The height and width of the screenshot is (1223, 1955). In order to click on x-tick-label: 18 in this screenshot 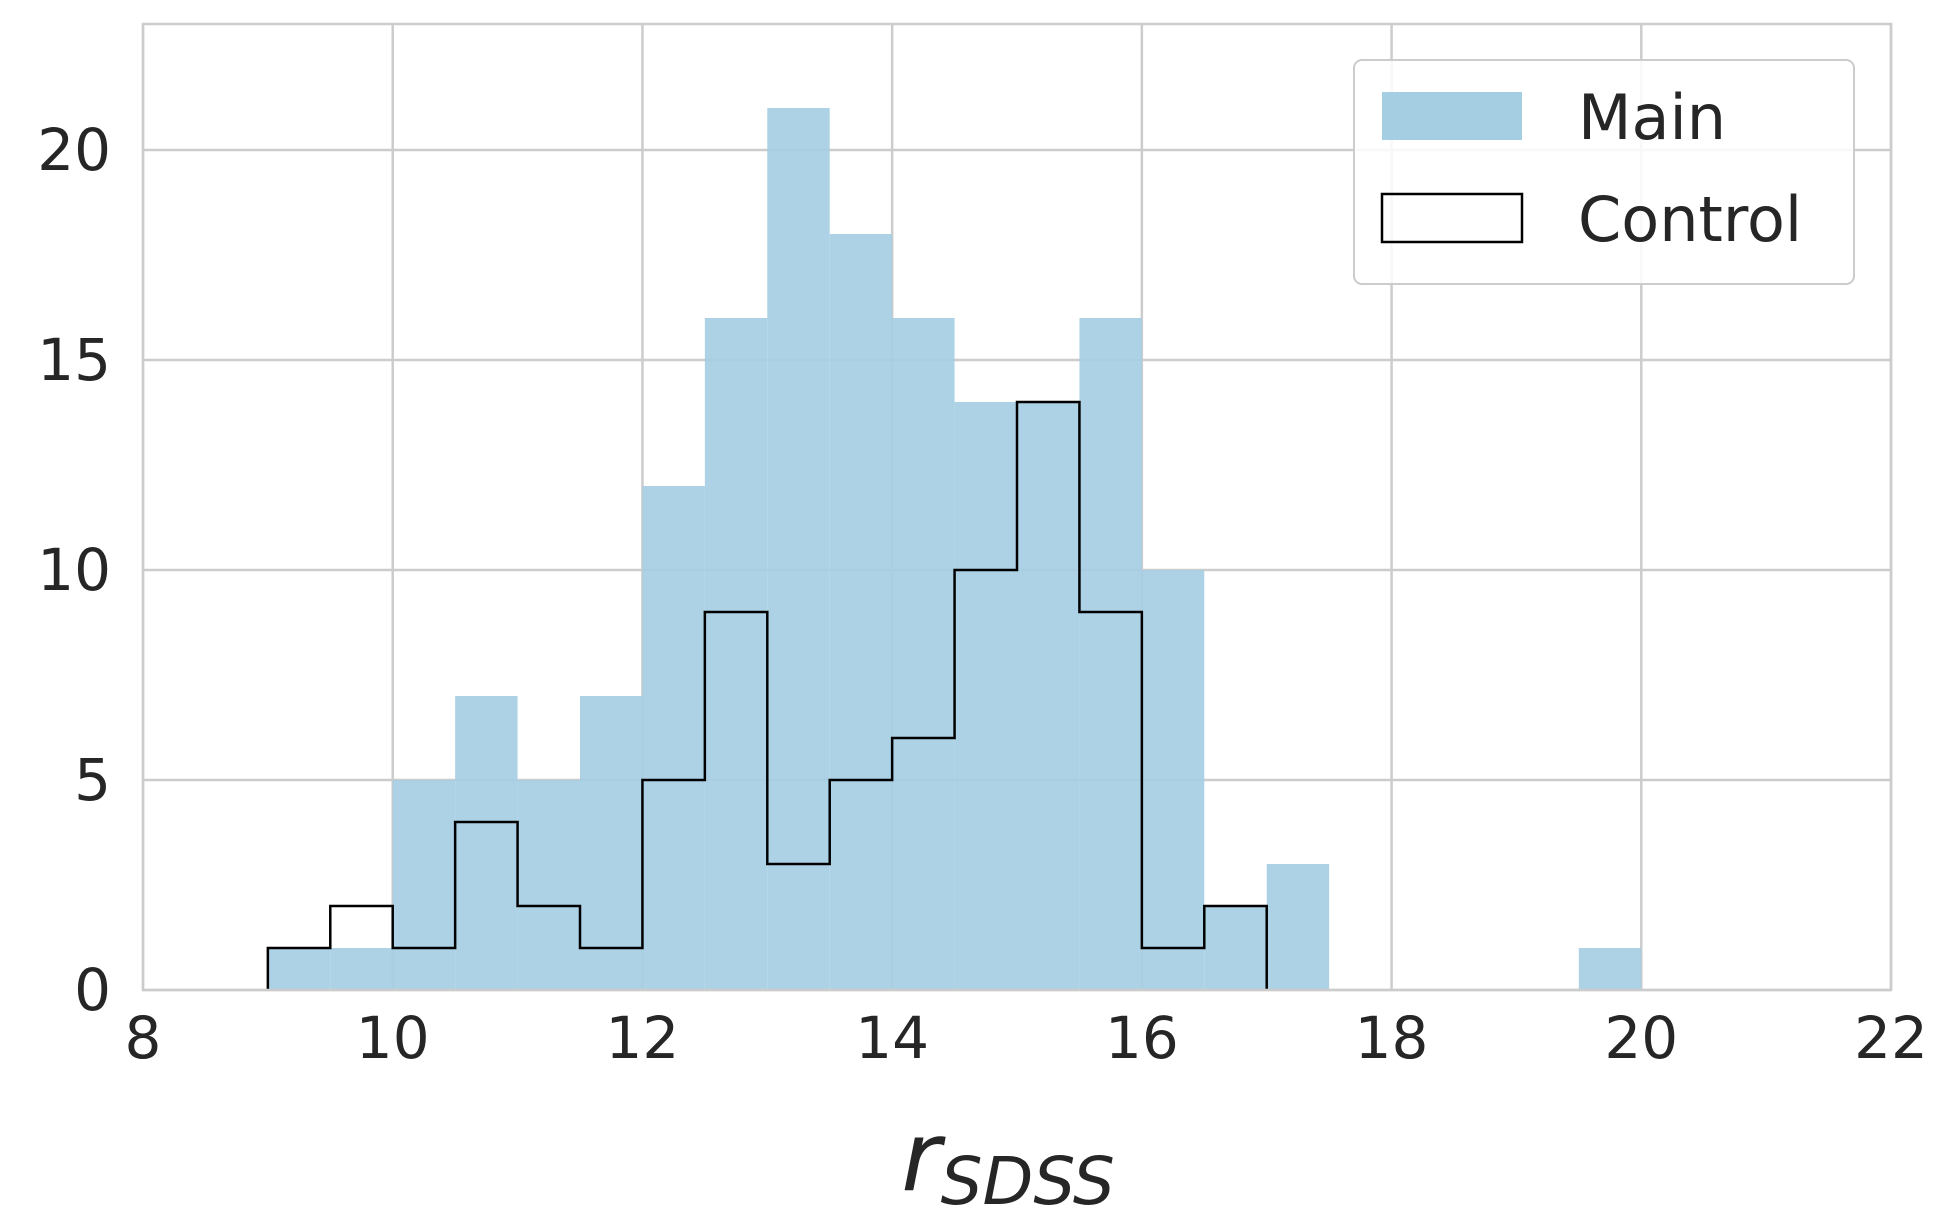, I will do `click(1392, 1038)`.